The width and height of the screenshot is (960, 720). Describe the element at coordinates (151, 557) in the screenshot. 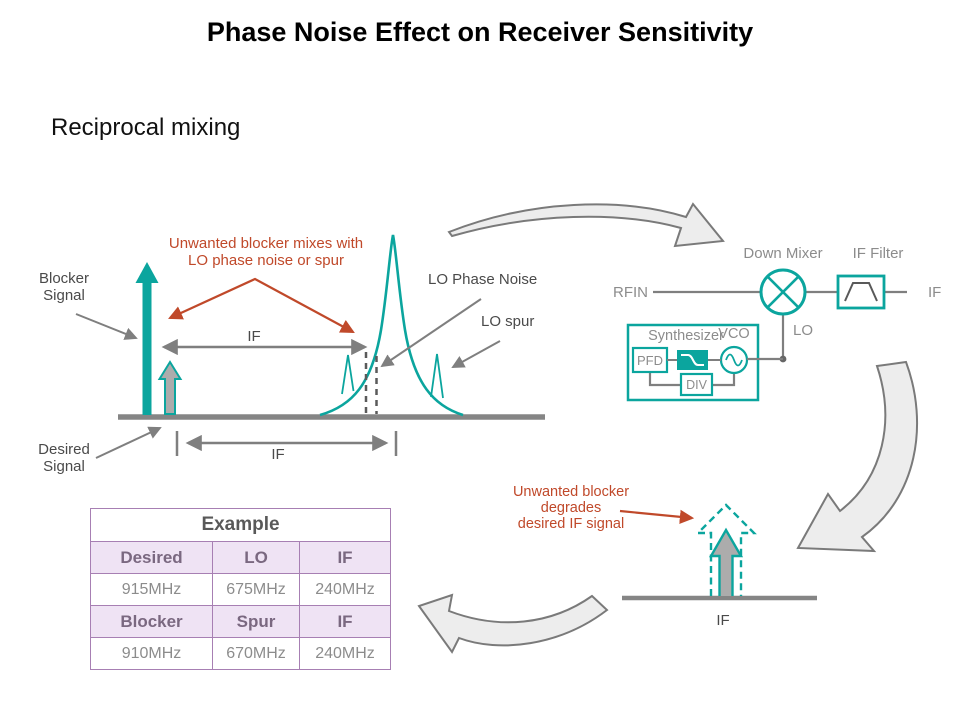

I see `table-cell: Desired` at that location.